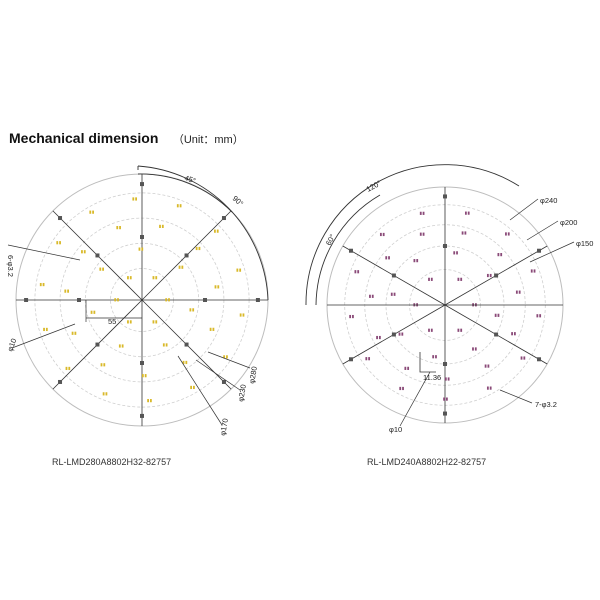 Image resolution: width=600 pixels, height=600 pixels. What do you see at coordinates (568, 222) in the screenshot?
I see `right-dim-phi200: φ200` at bounding box center [568, 222].